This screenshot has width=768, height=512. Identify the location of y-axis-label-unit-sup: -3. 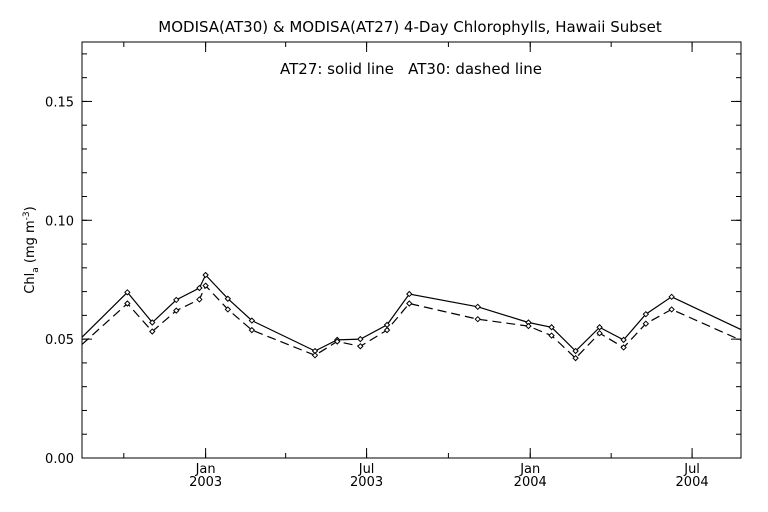
(27, 215).